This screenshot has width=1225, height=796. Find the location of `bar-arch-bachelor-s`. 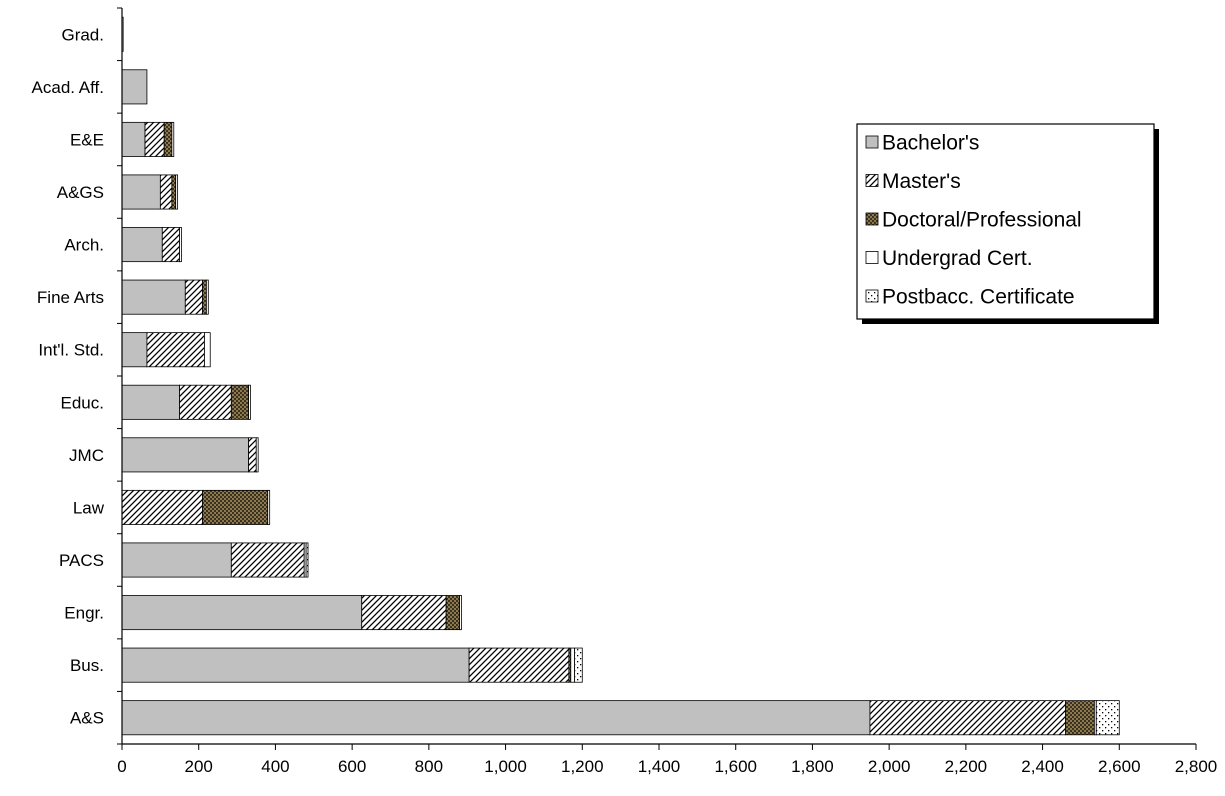

bar-arch-bachelor-s is located at coordinates (142, 245).